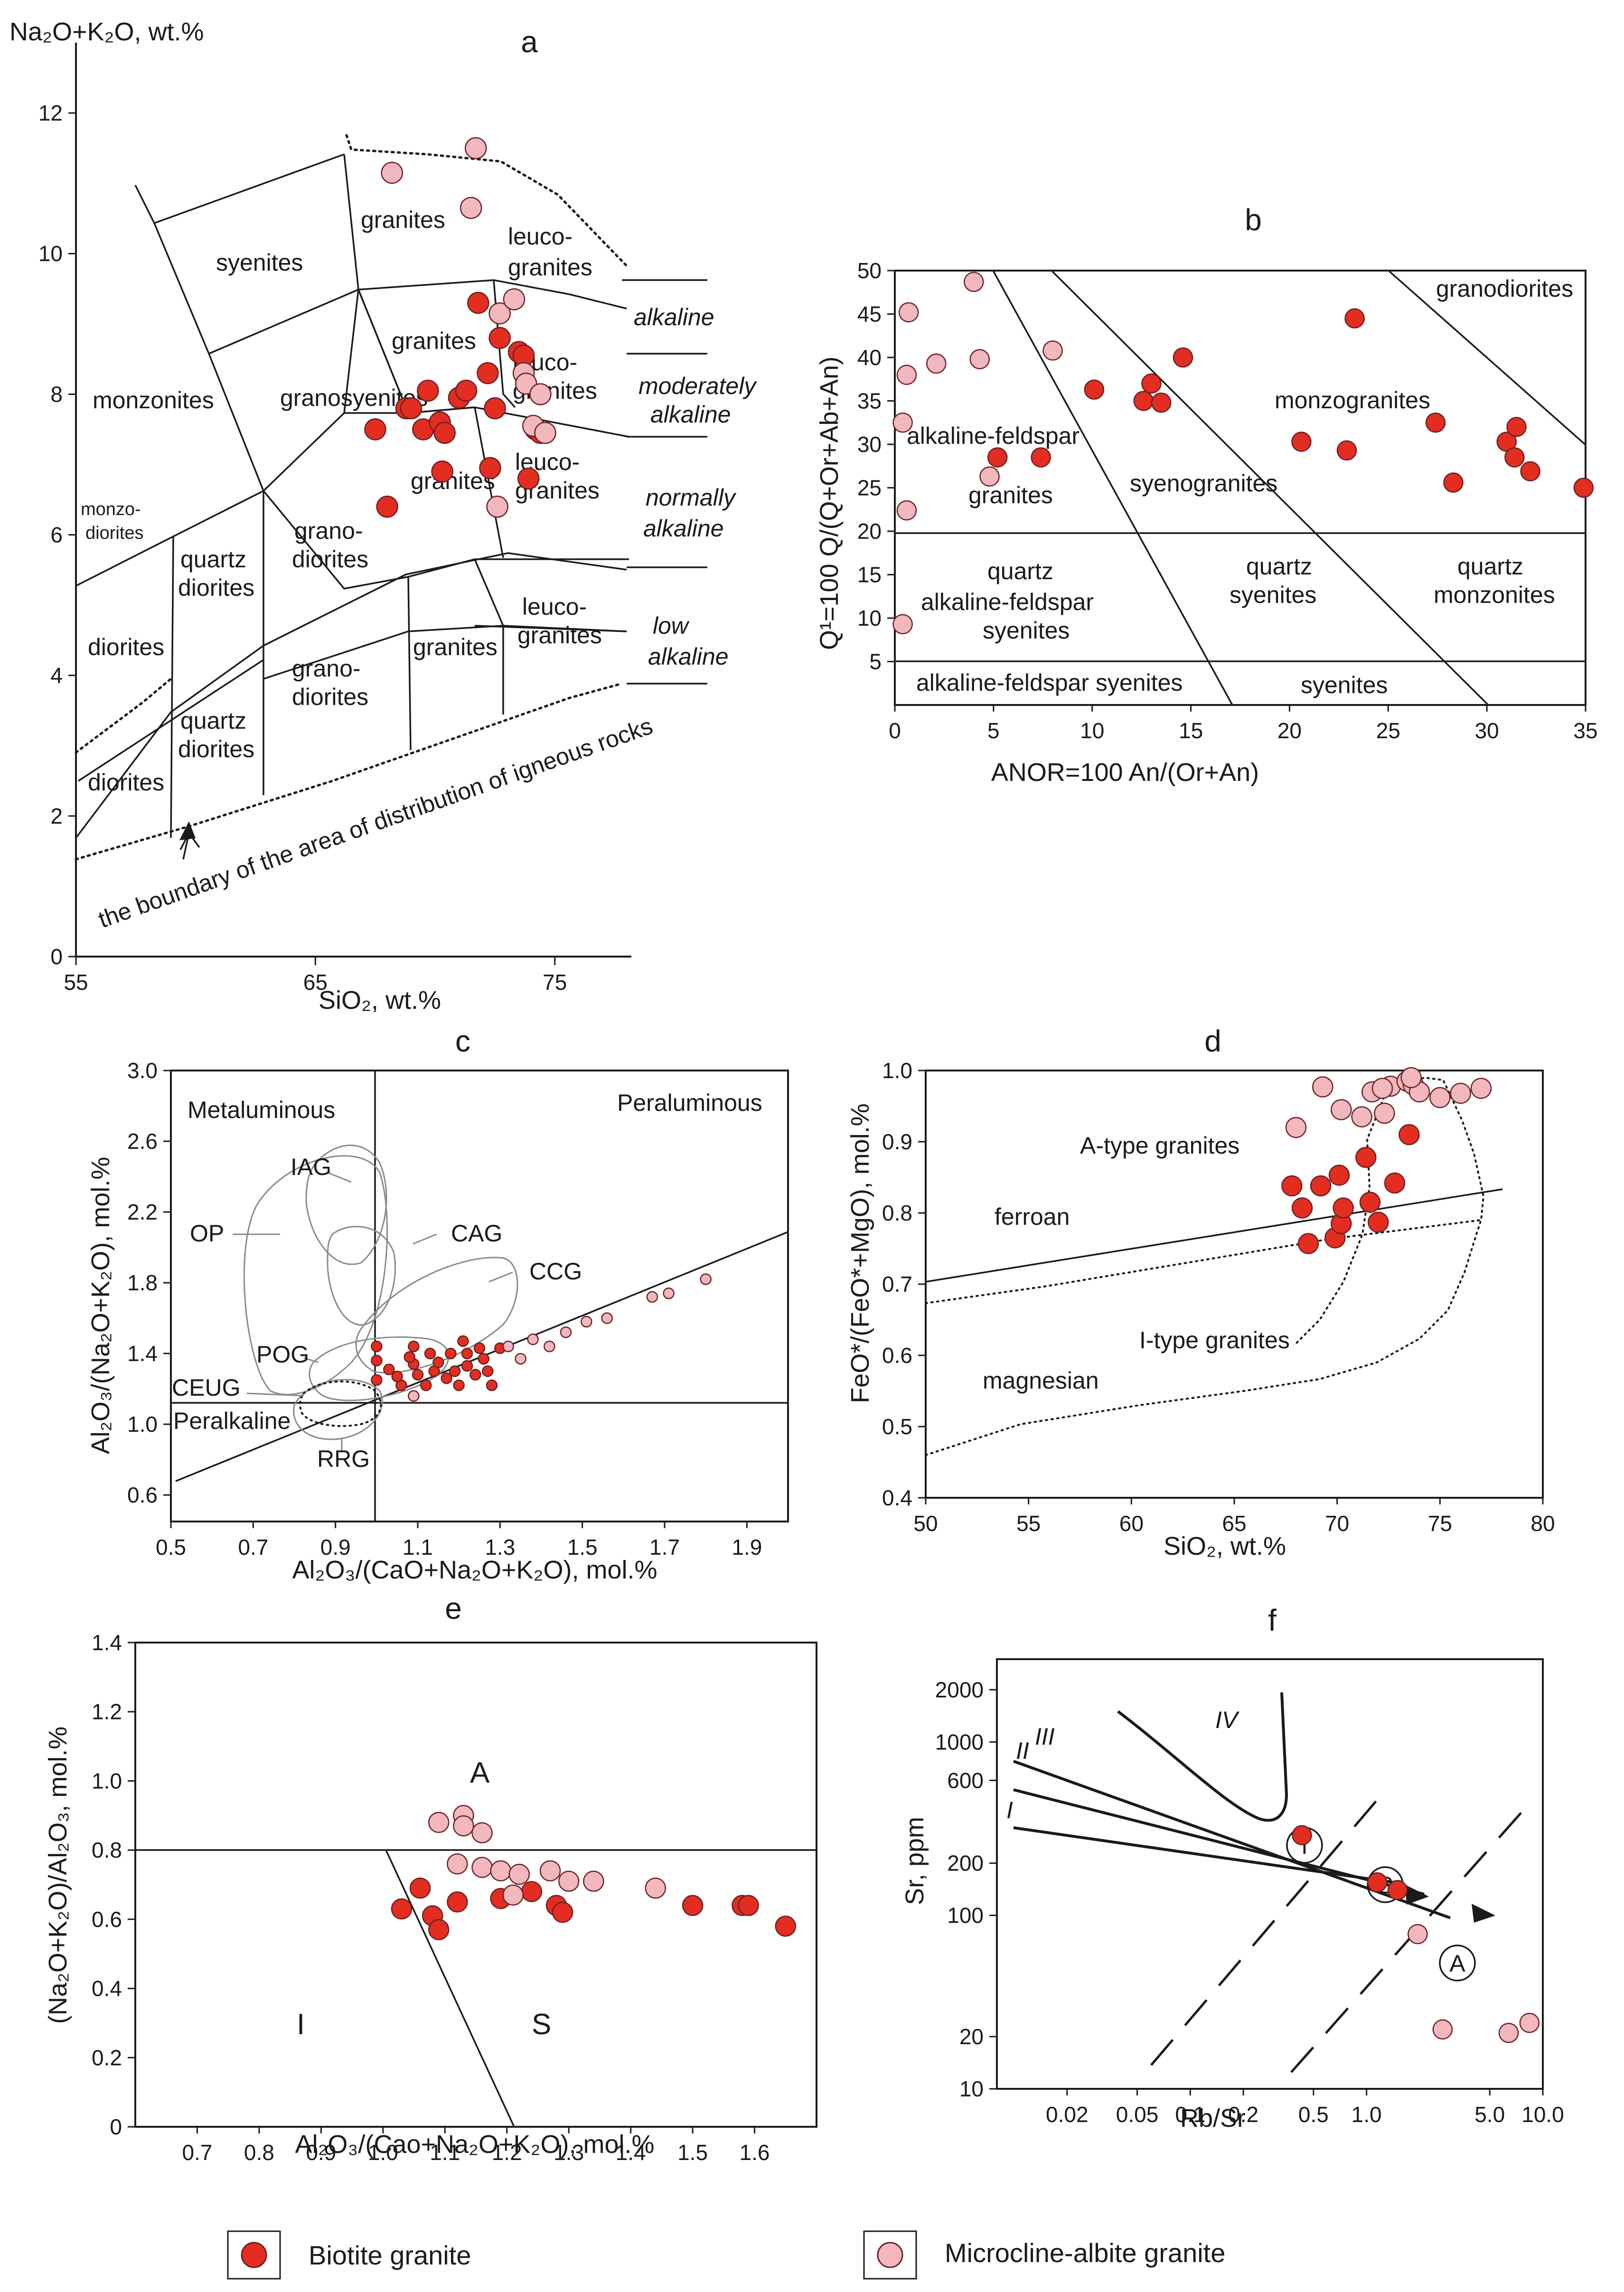 The height and width of the screenshot is (2292, 1624). Describe the element at coordinates (480, 1773) in the screenshot. I see `field-e-a: A` at that location.